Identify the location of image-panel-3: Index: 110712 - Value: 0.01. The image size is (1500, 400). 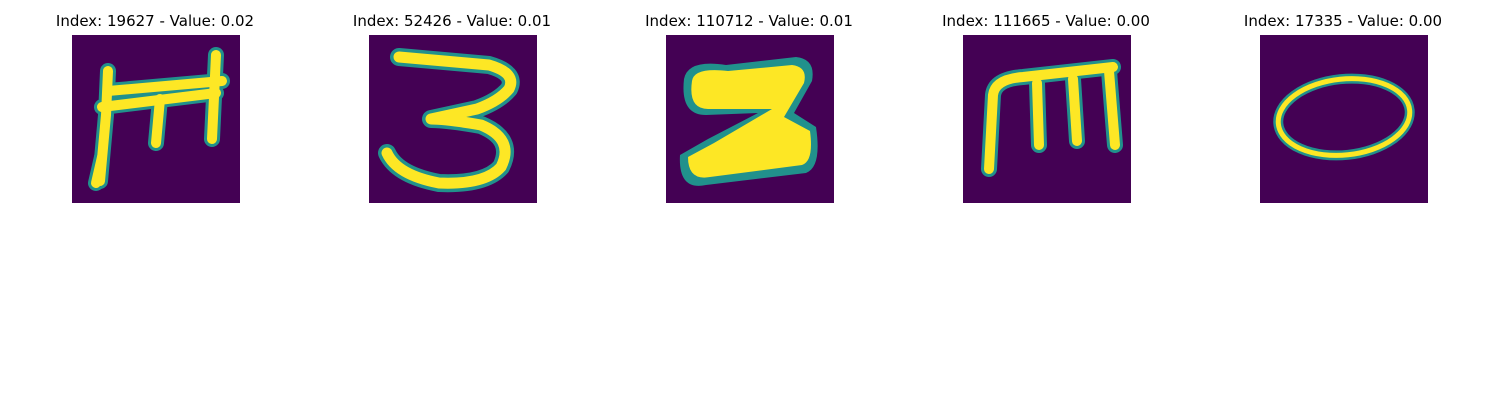
(749, 105).